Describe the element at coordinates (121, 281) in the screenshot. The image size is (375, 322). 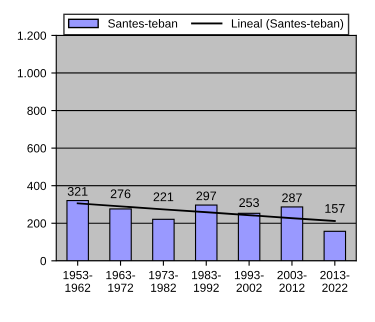
I see `x-tick-label: 1963- 1972` at that location.